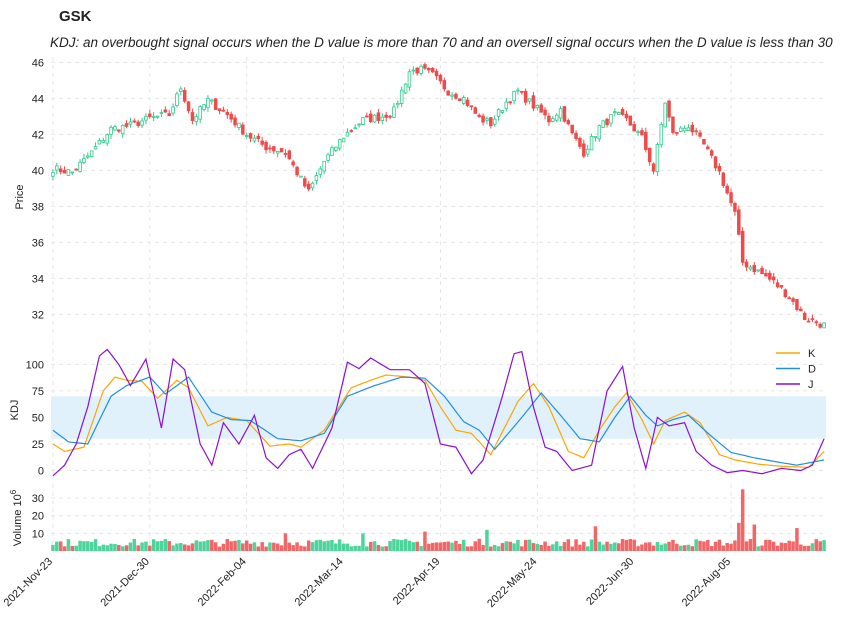 This screenshot has width=868, height=621. I want to click on price-tick-label: 38, so click(38, 207).